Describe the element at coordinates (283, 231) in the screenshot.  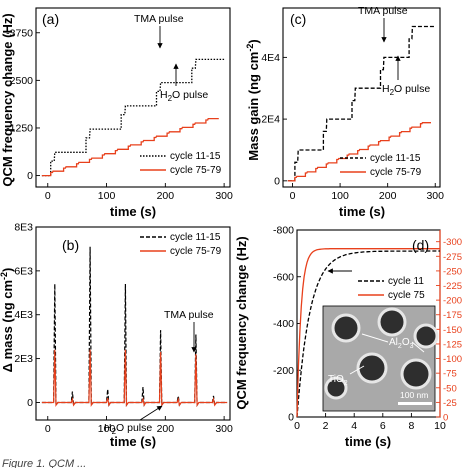
I see `panel-d-ytick-label: -800` at that location.